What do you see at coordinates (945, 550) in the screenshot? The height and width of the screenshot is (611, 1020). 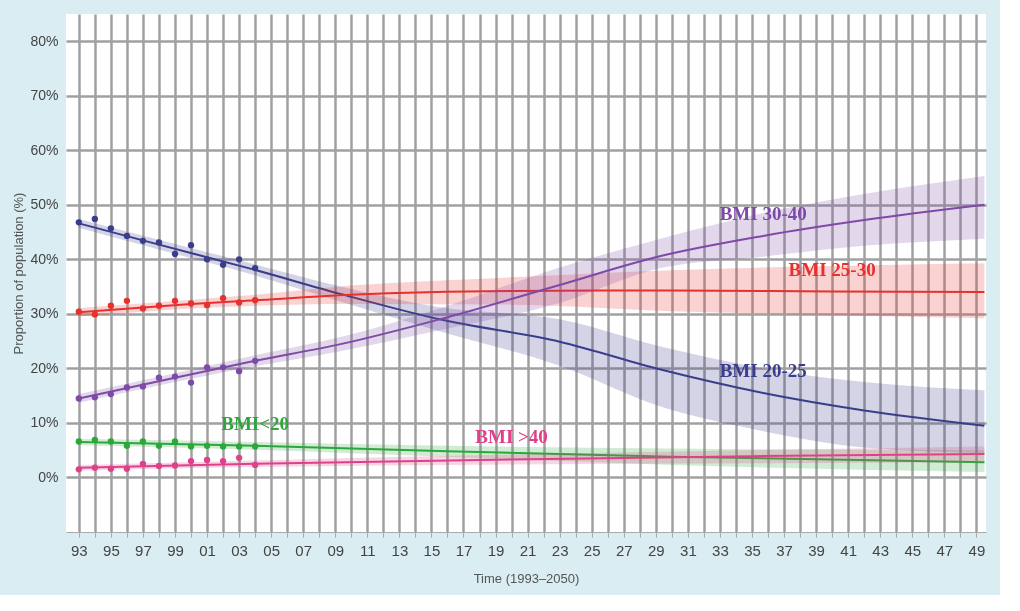 I see `x-tick-label: 47` at bounding box center [945, 550].